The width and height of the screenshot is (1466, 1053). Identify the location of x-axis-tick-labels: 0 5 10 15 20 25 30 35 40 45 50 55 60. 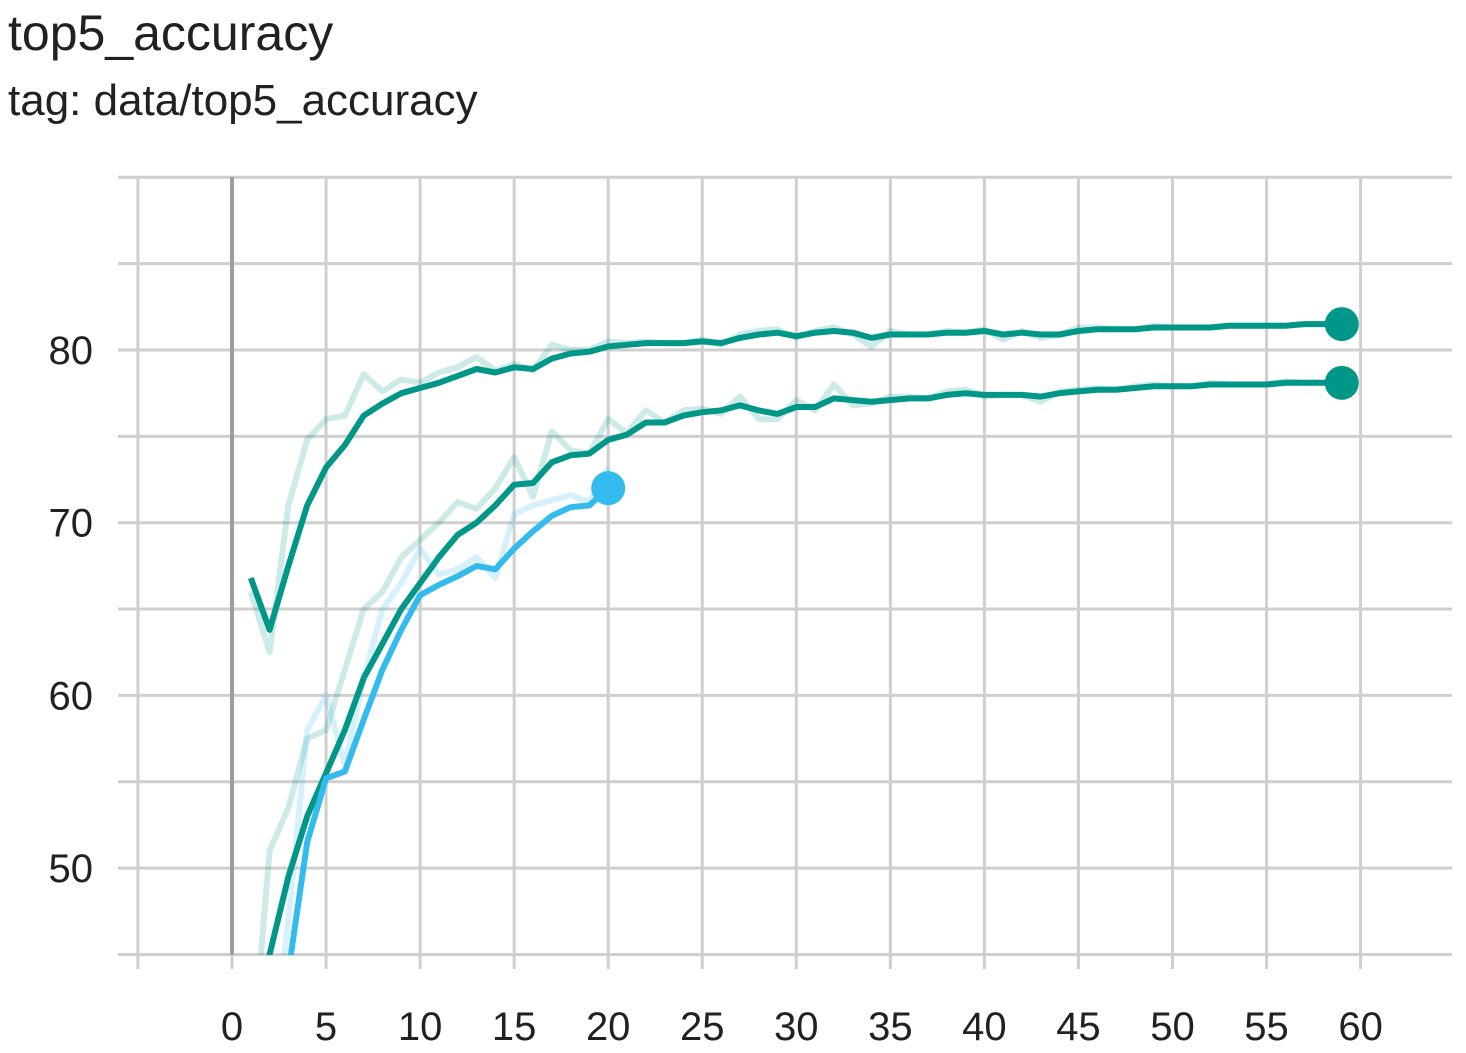
(802, 1027).